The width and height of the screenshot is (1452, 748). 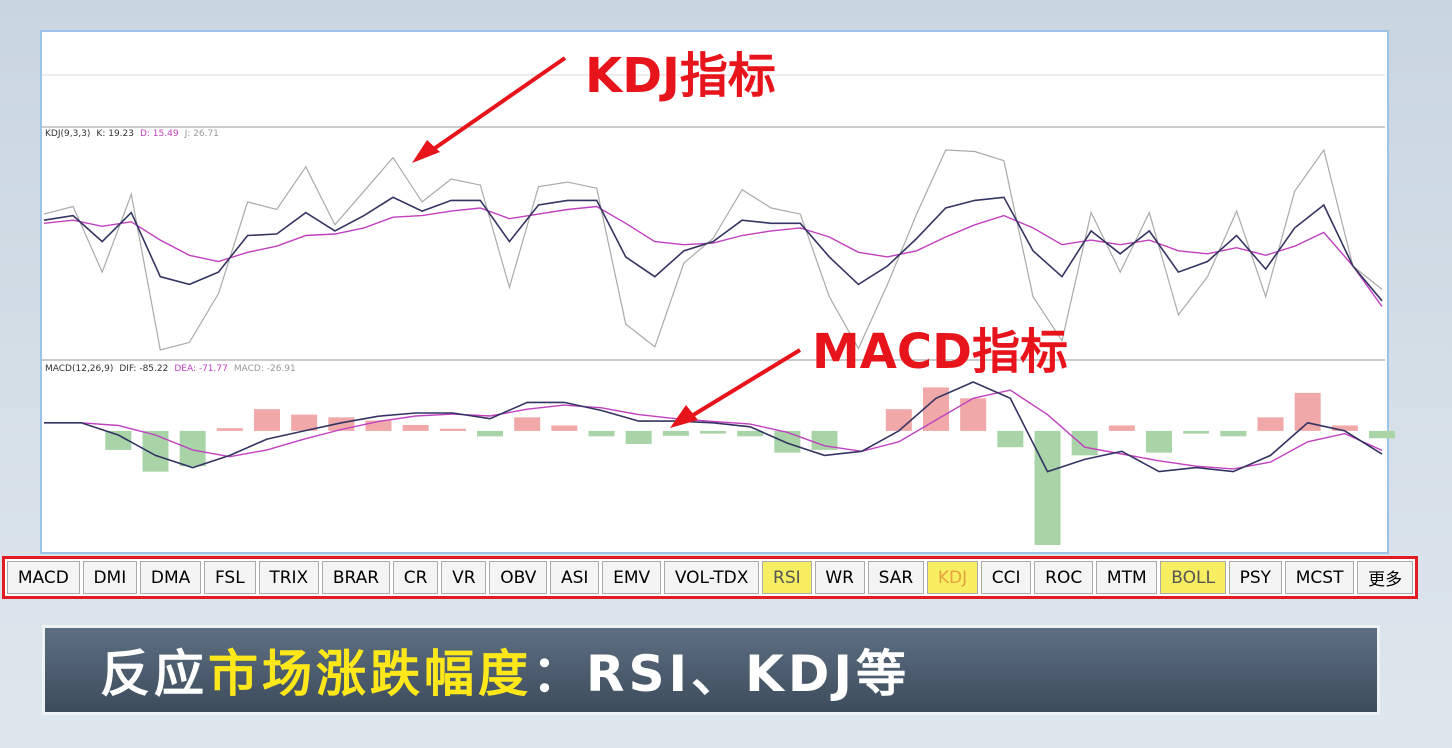 What do you see at coordinates (1319, 577) in the screenshot?
I see `indicator-button: MCST` at bounding box center [1319, 577].